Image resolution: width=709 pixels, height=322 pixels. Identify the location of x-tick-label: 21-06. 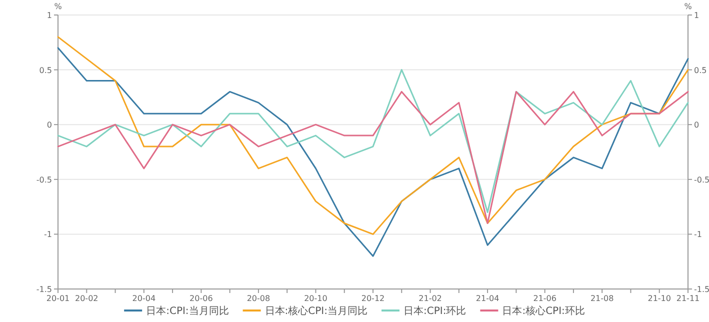
(544, 298).